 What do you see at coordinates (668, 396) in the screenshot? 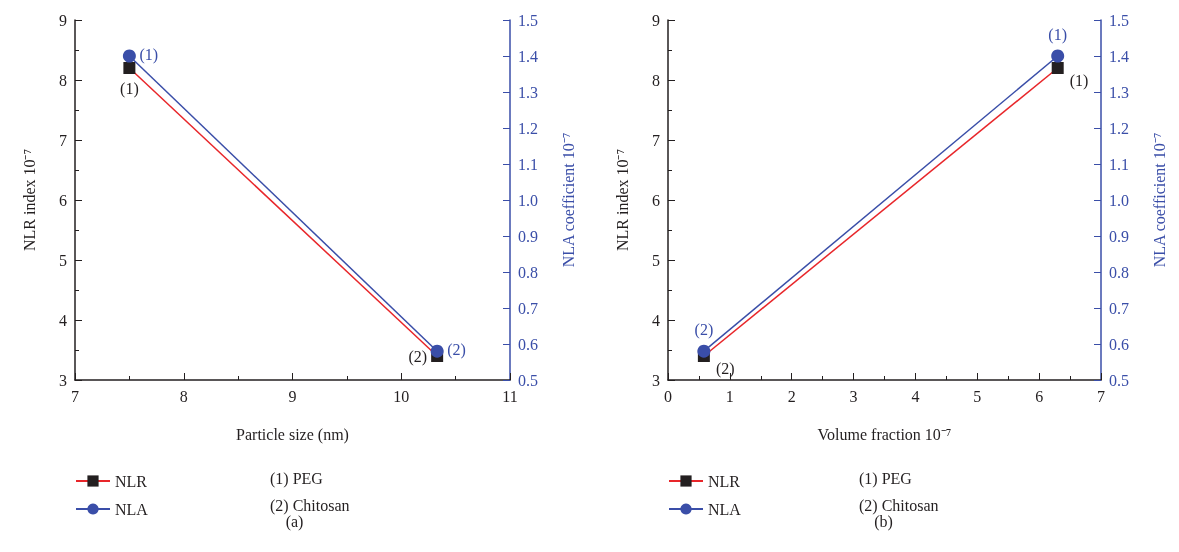
I see `x-tick-label: 0` at bounding box center [668, 396].